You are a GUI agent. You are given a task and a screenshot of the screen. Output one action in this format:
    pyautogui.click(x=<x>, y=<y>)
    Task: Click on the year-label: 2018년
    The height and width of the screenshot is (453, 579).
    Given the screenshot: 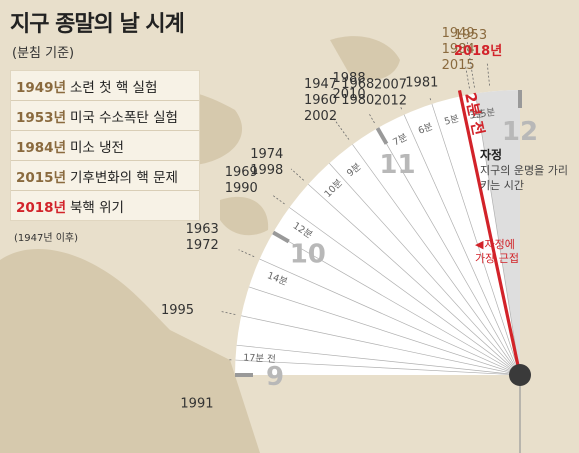 What is the action you would take?
    pyautogui.click(x=478, y=51)
    